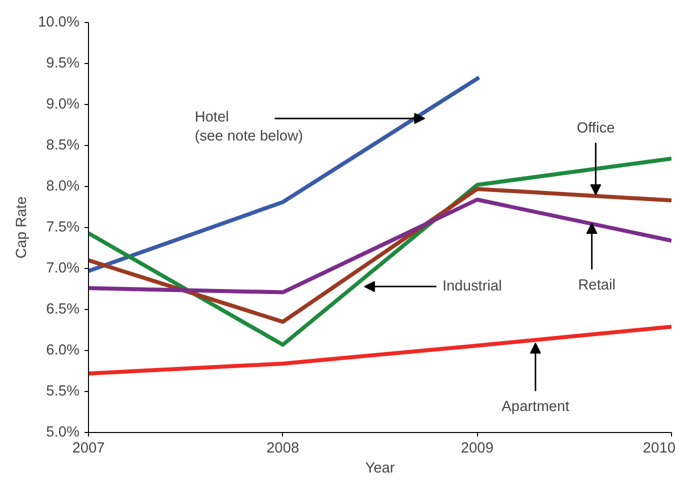 The height and width of the screenshot is (485, 675). Describe the element at coordinates (595, 128) in the screenshot. I see `annotation: Office` at that location.